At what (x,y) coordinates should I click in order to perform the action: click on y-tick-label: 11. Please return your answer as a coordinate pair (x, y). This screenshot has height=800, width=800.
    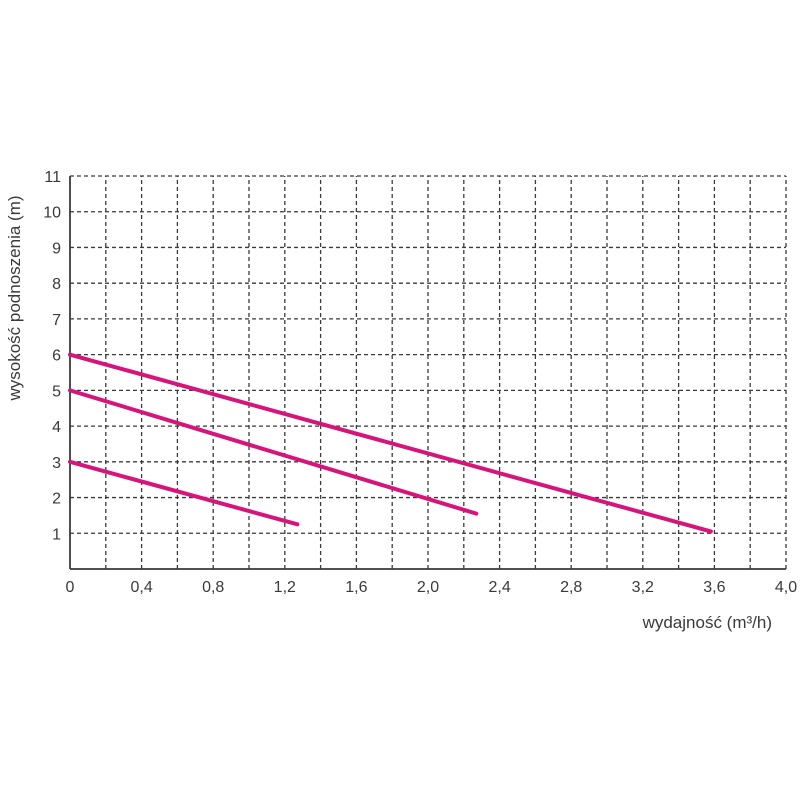
    Looking at the image, I should click on (52, 177).